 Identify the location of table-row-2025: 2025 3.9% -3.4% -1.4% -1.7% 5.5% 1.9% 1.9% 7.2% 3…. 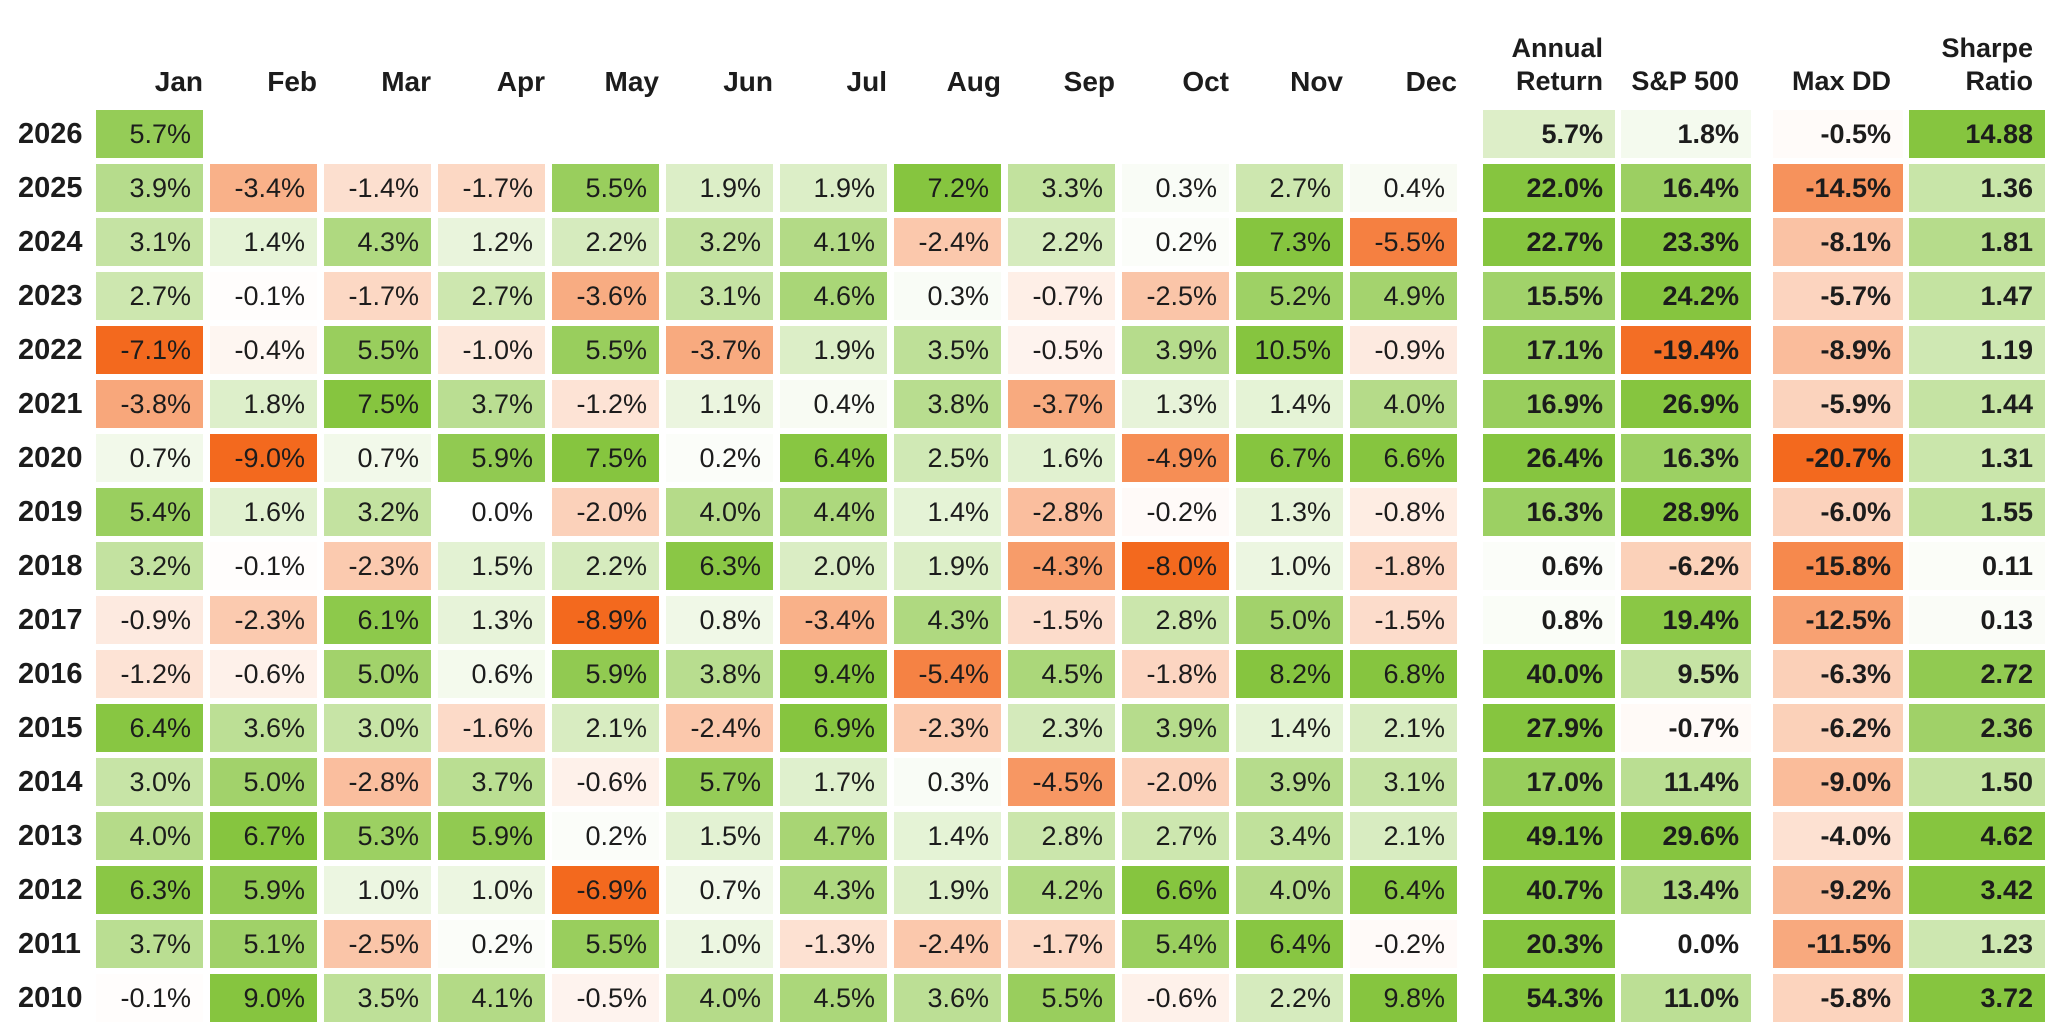
(1024, 188).